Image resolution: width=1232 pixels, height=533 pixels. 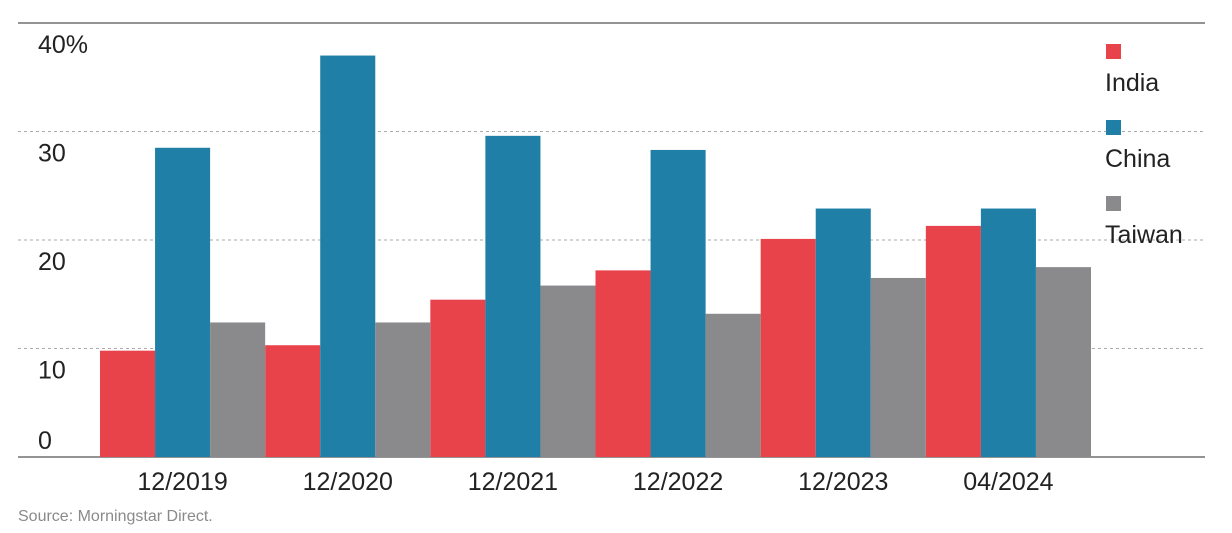 What do you see at coordinates (52, 154) in the screenshot?
I see `y-tick-label: 30` at bounding box center [52, 154].